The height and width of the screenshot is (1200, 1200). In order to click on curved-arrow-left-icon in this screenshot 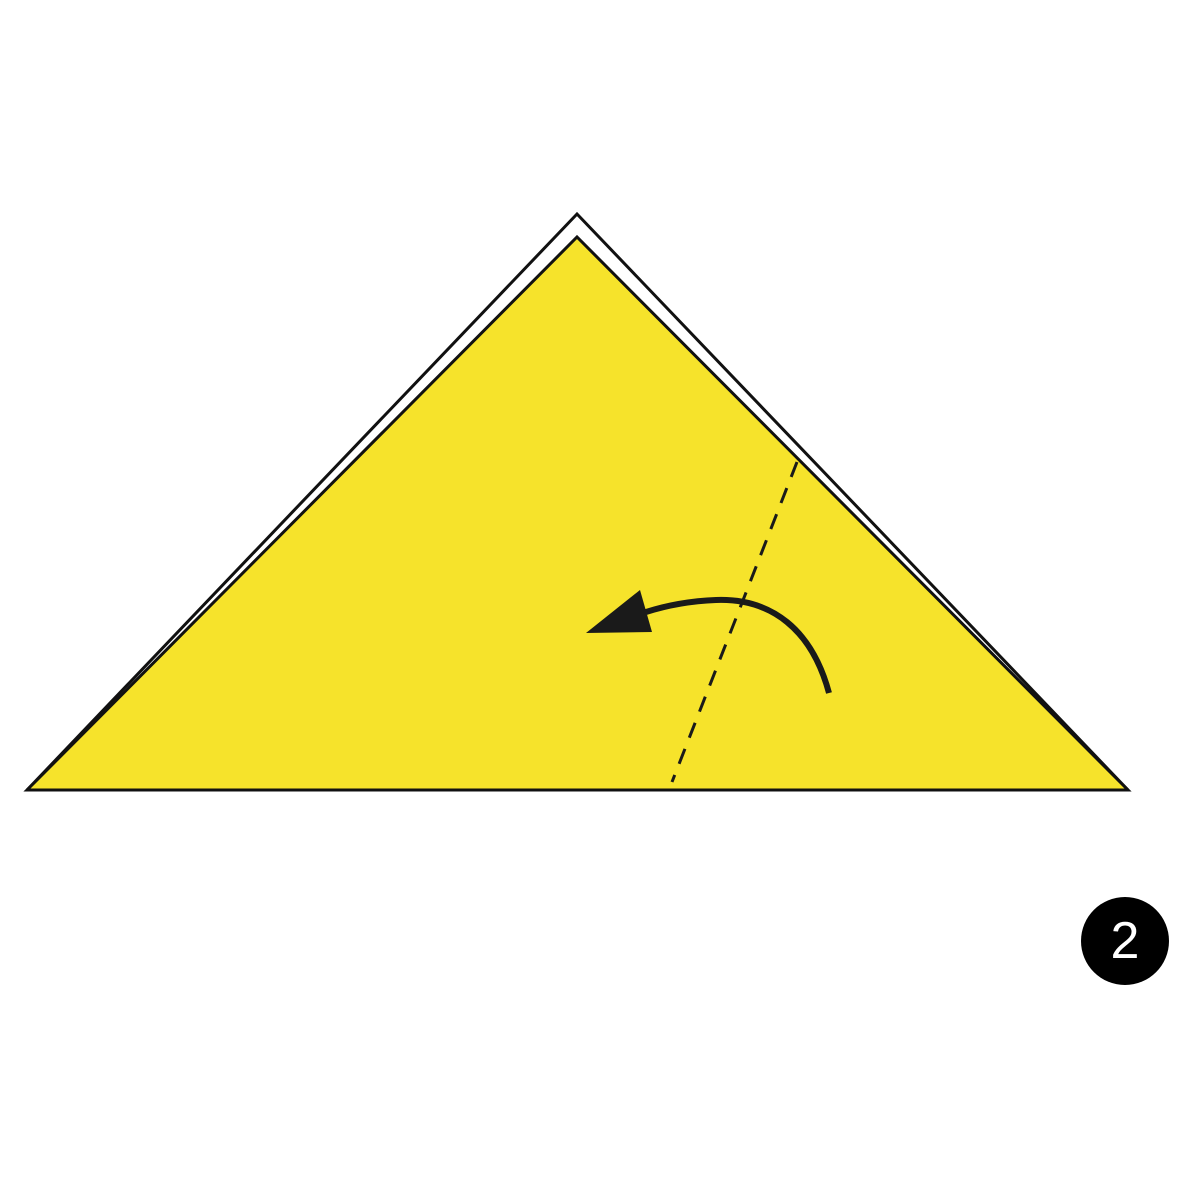, I will do `click(709, 642)`.